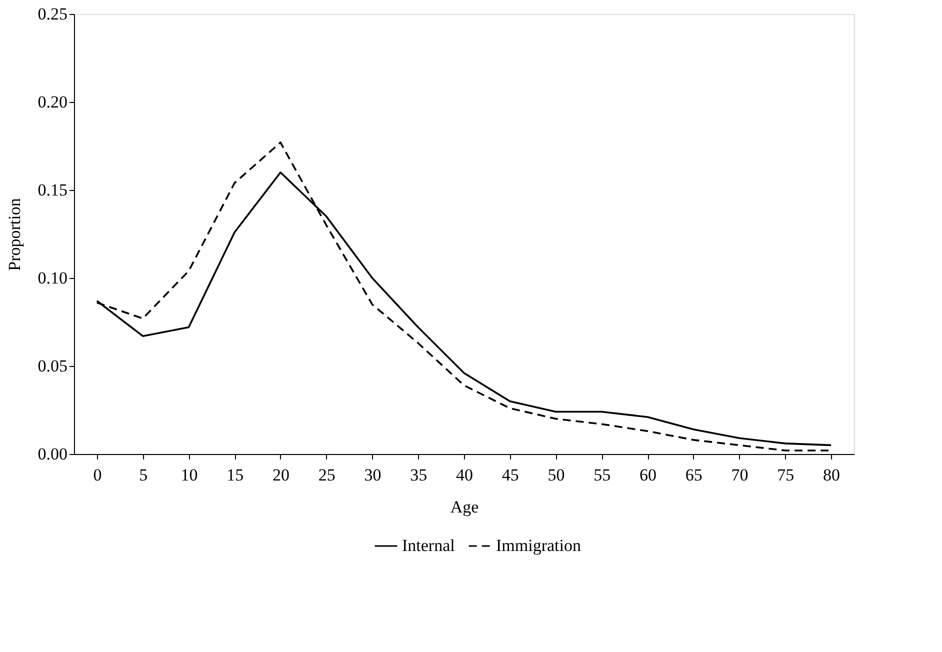  What do you see at coordinates (648, 475) in the screenshot?
I see `x-tick-label: 60` at bounding box center [648, 475].